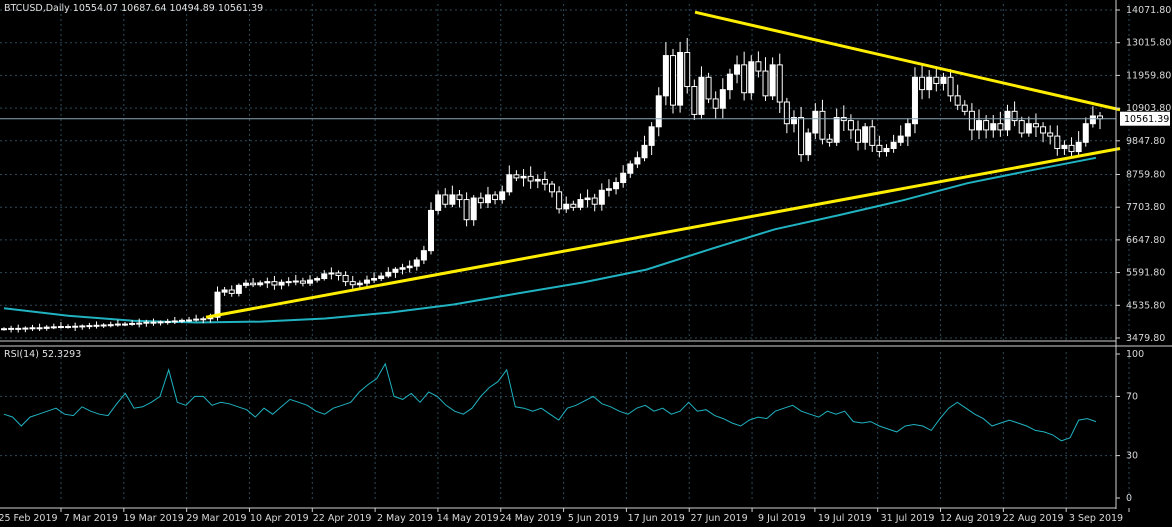 The height and width of the screenshot is (527, 1172). I want to click on price-tick-label: 3479.80, so click(1145, 338).